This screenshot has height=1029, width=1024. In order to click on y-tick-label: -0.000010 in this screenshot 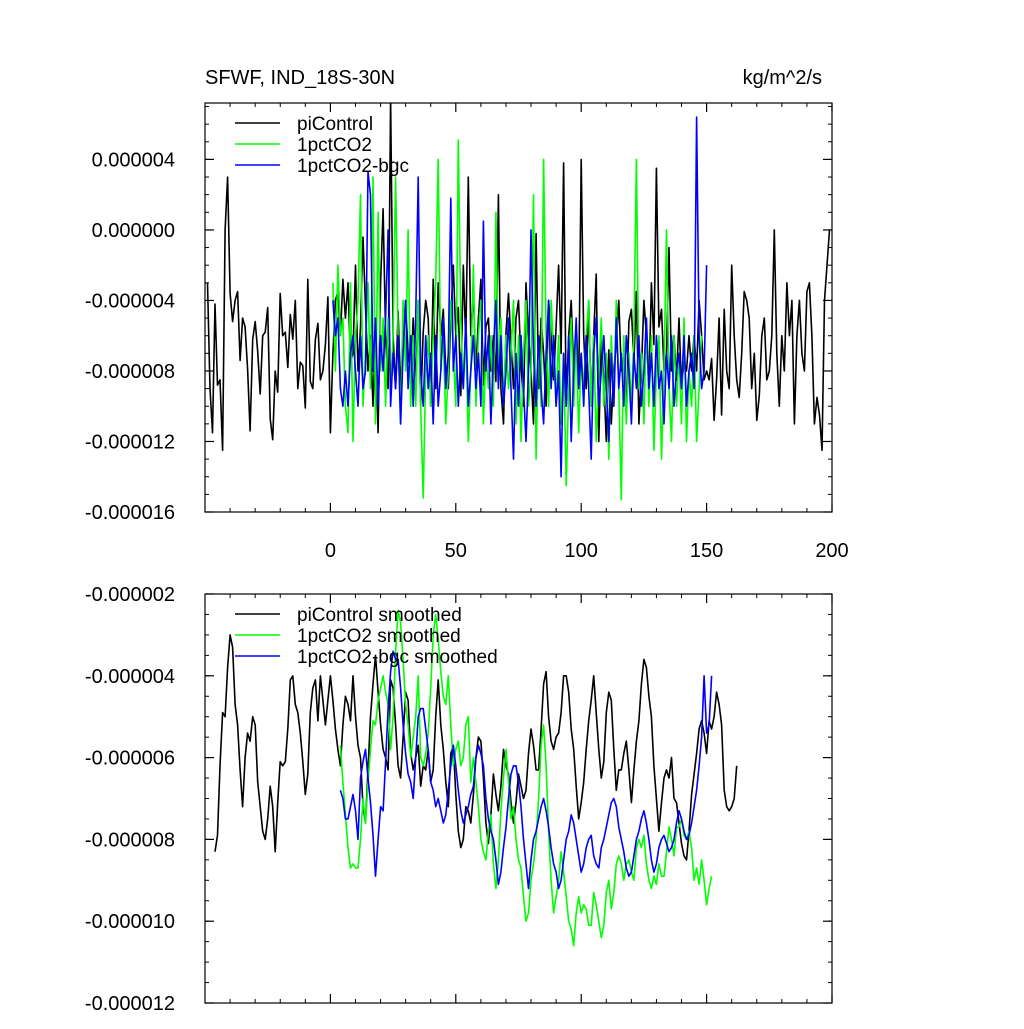, I will do `click(130, 922)`.